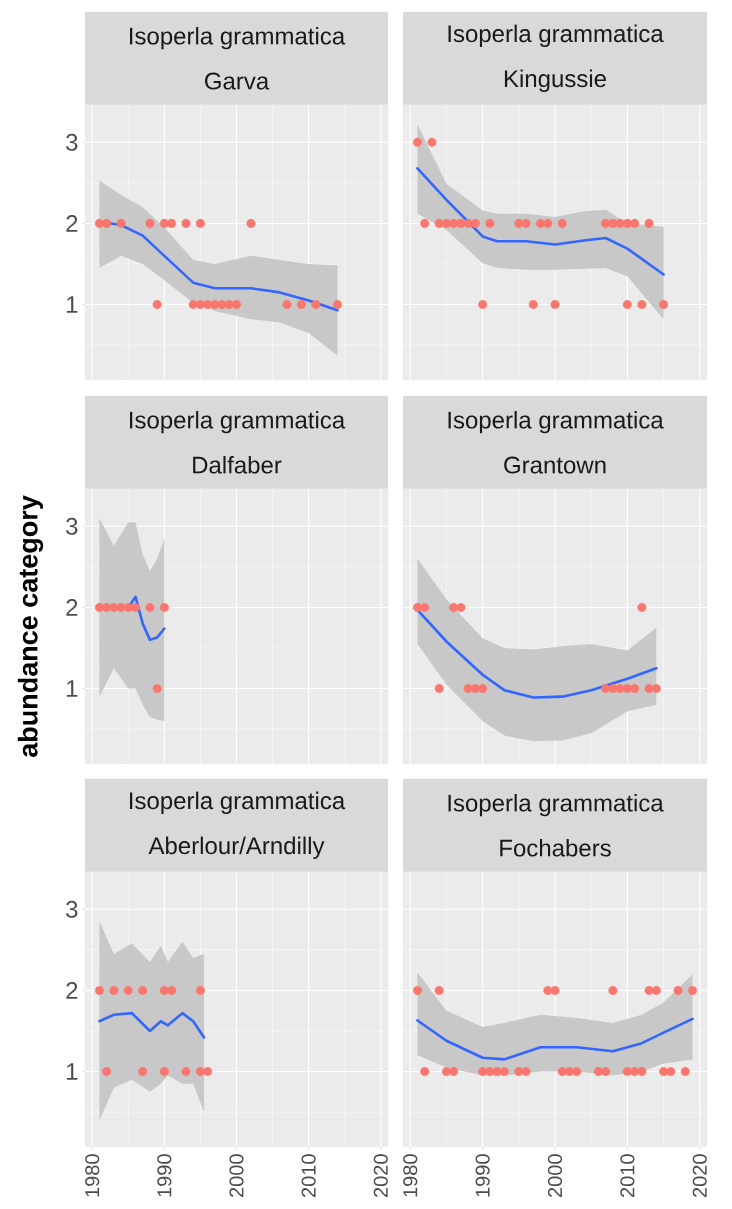  What do you see at coordinates (30, 626) in the screenshot?
I see `y-axis-title: abundance category` at bounding box center [30, 626].